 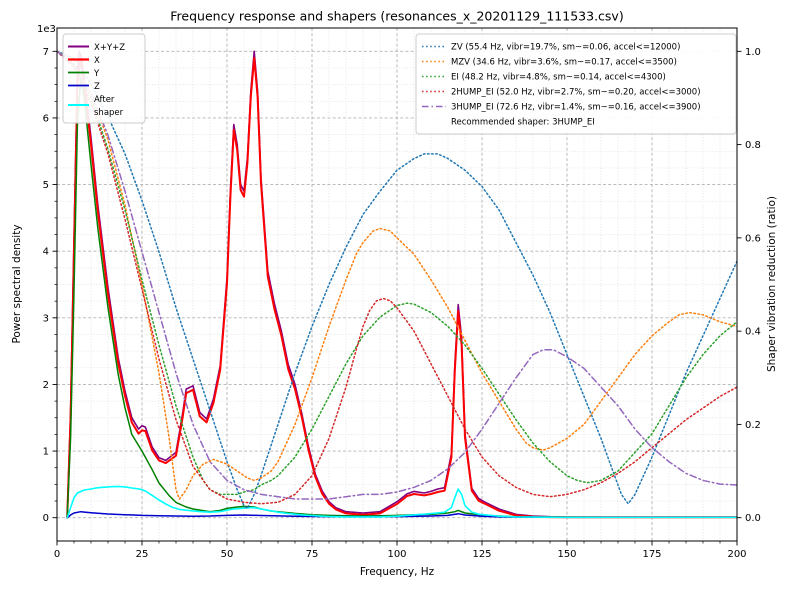 I want to click on x-tick-label: 200, so click(x=736, y=554).